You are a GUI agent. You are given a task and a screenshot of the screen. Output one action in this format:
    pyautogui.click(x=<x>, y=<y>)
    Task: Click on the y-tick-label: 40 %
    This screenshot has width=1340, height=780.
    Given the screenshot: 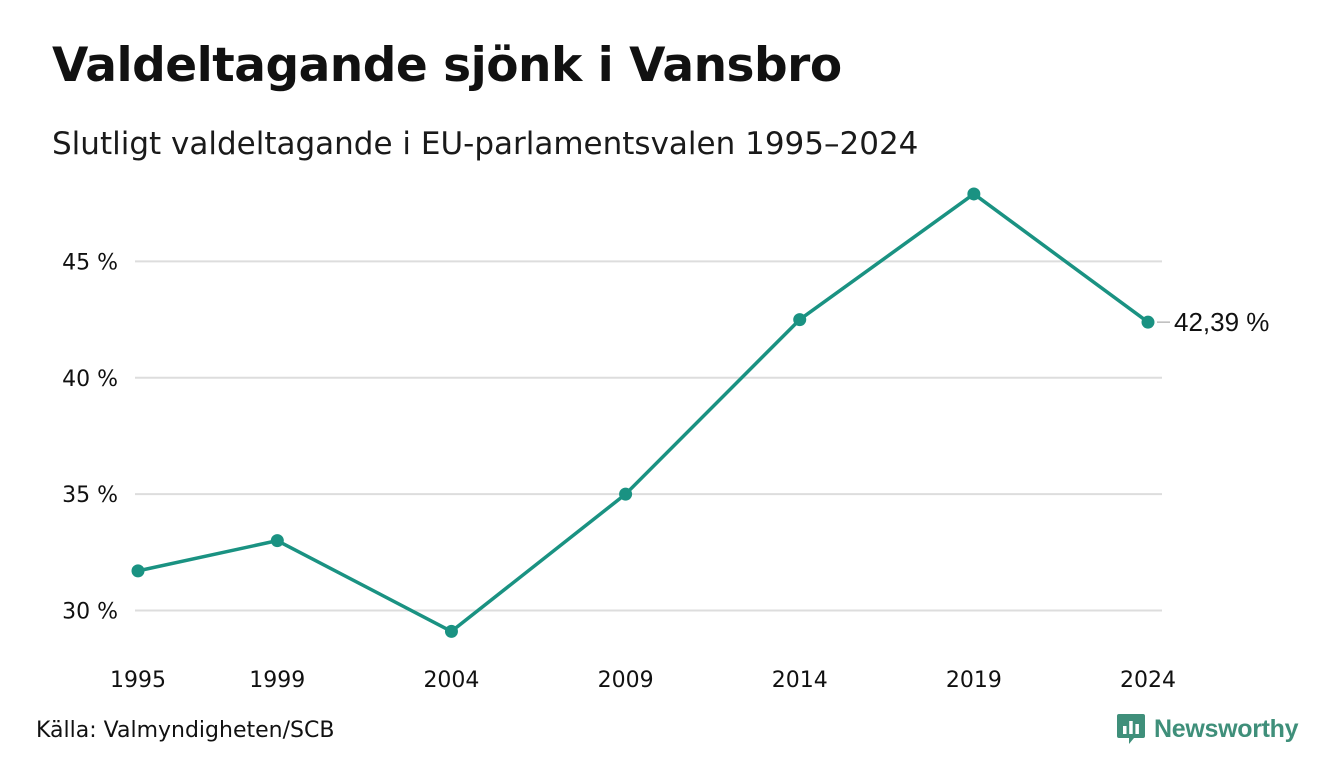 What is the action you would take?
    pyautogui.click(x=90, y=379)
    